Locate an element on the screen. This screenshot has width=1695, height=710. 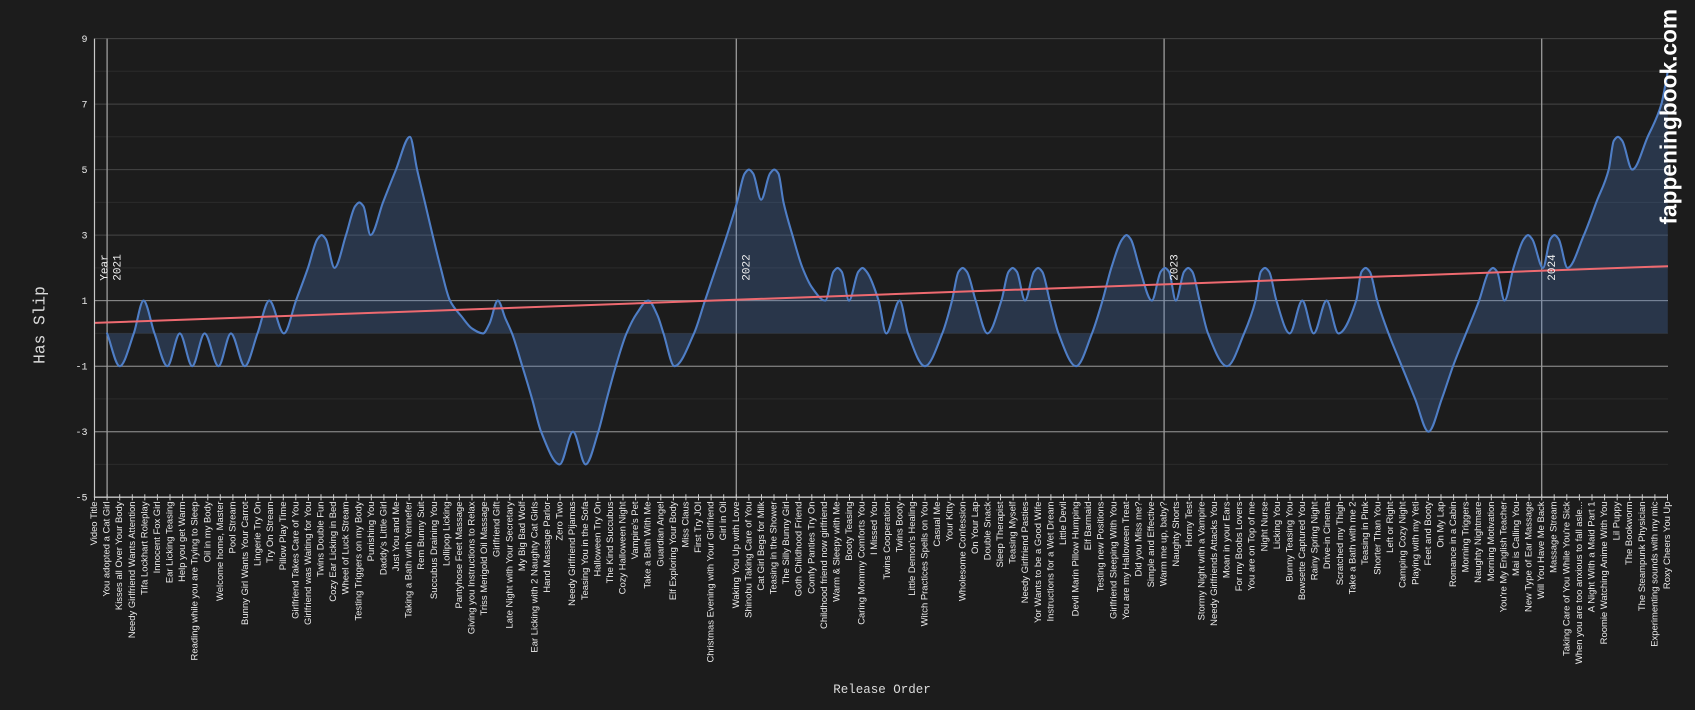
svg-text: Waking You Up with Love is located at coordinates (736, 555).